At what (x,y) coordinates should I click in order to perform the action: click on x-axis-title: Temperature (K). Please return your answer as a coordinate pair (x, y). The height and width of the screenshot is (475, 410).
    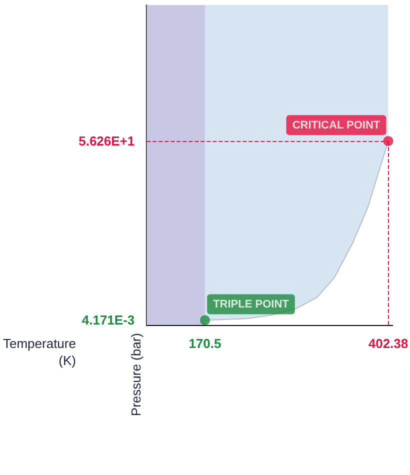
    Looking at the image, I should click on (39, 352).